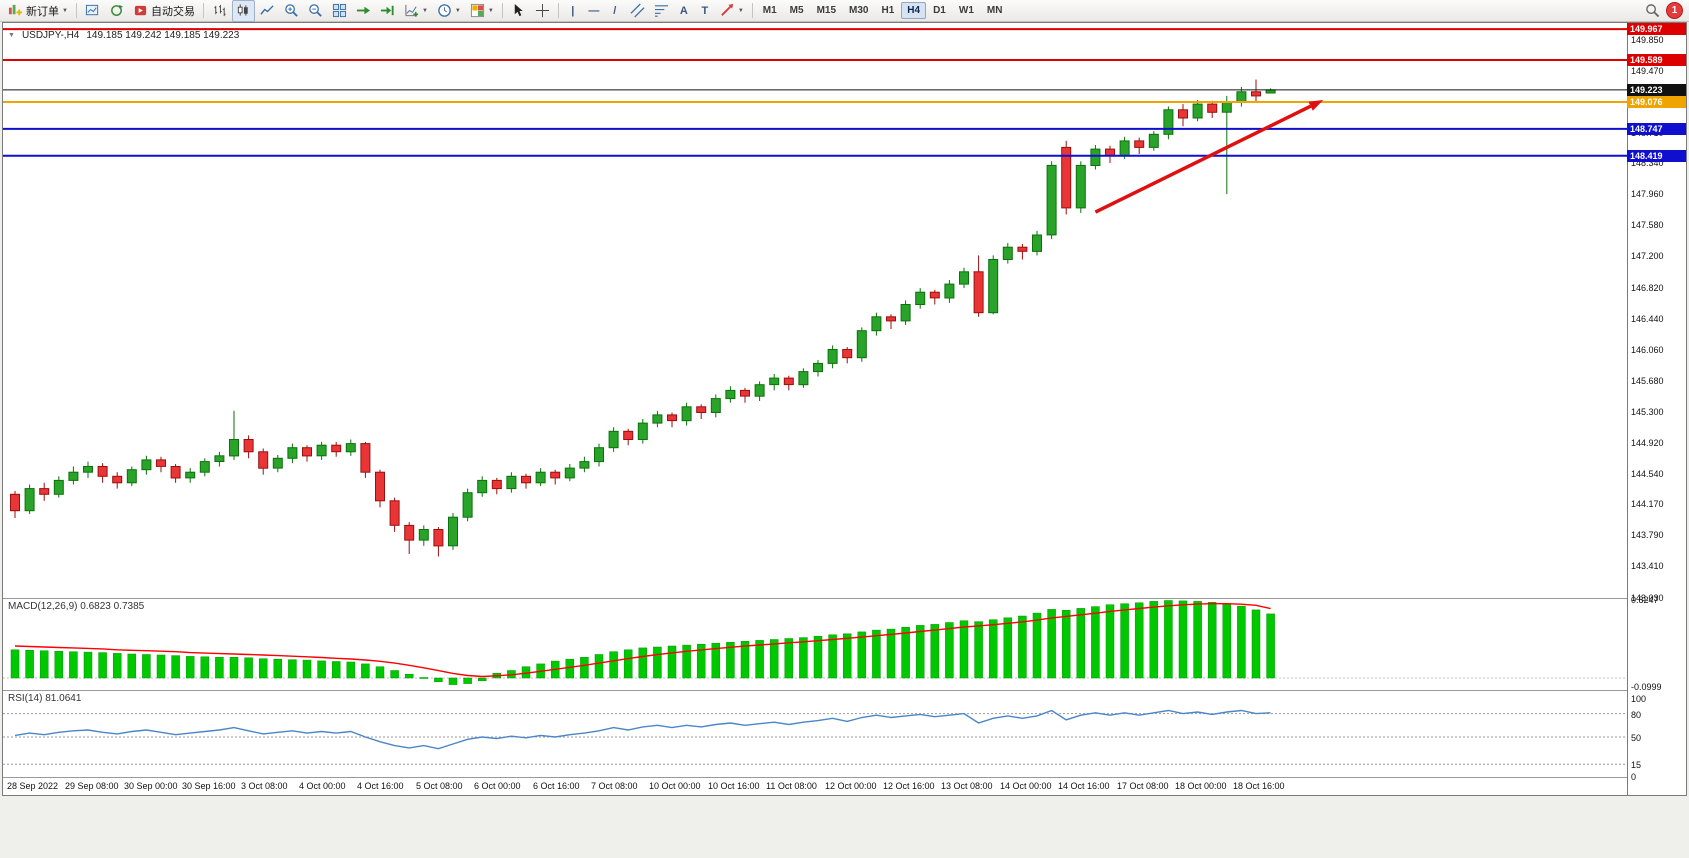  I want to click on timeframe-group: M1 M5 M15 M30 H1 H4 D1 W1 MN, so click(883, 10).